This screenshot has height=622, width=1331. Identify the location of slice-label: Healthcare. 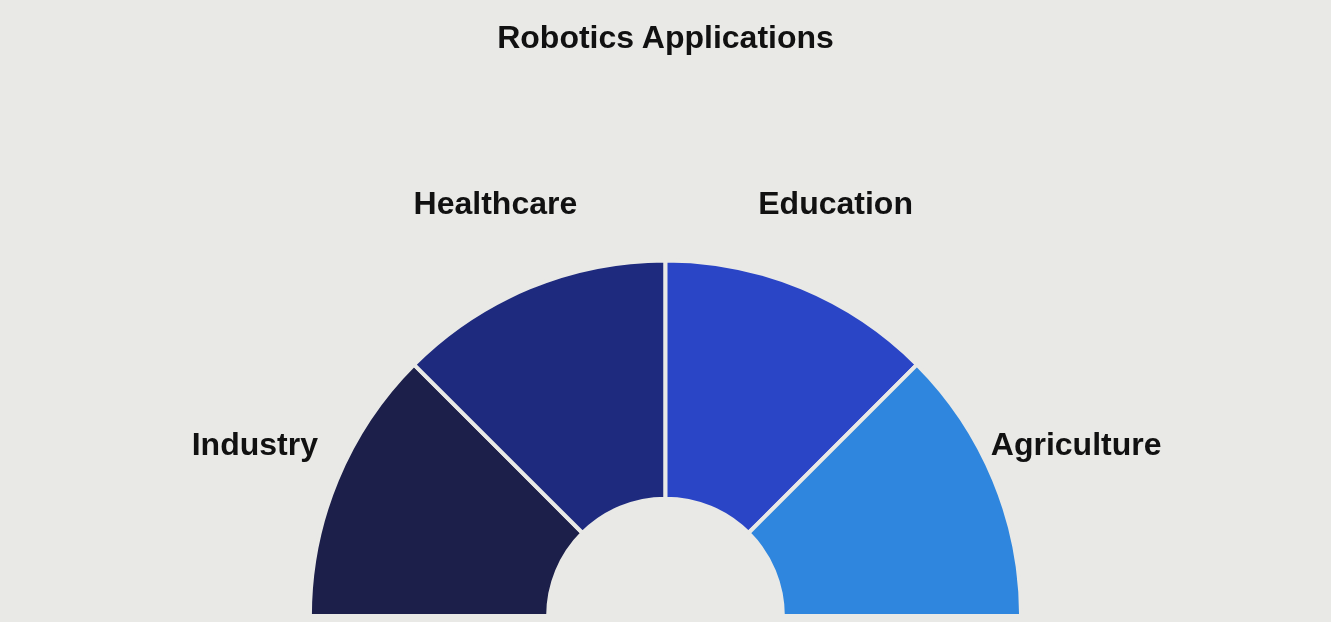
(495, 203).